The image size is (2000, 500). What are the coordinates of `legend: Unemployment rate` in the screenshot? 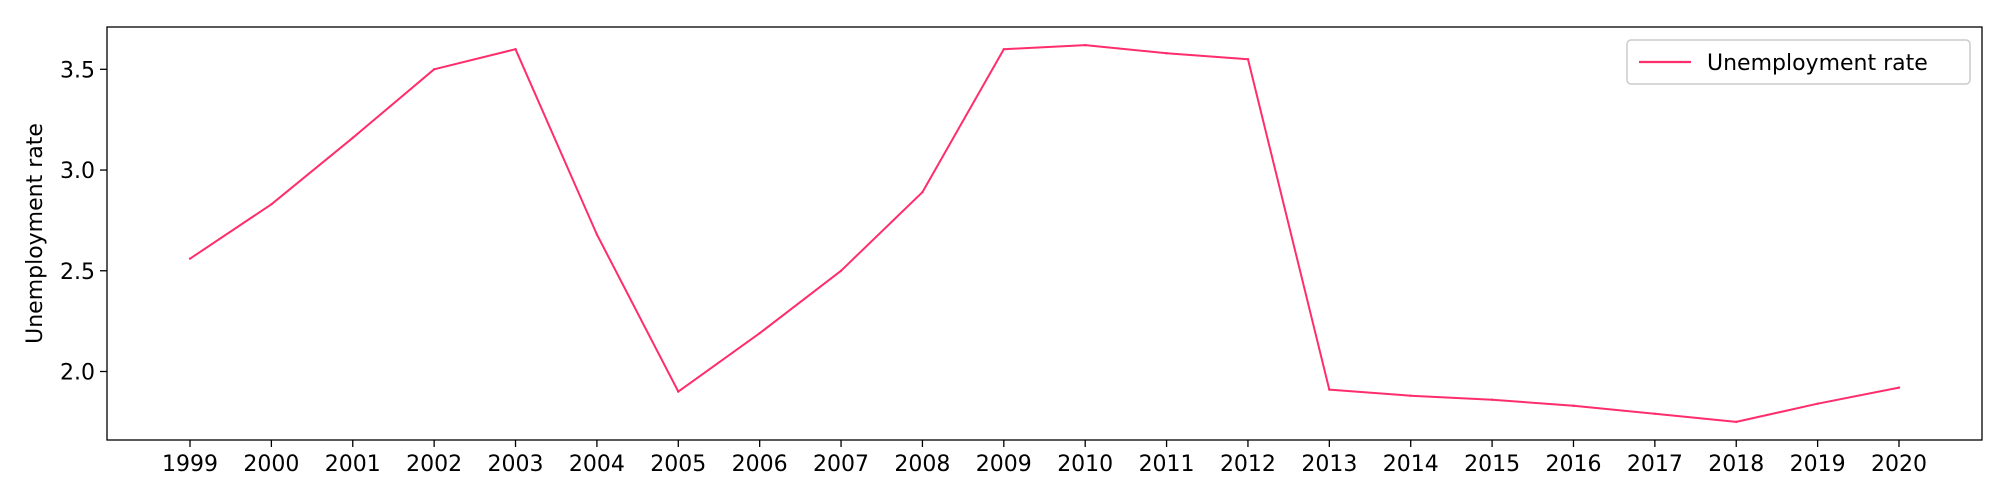 It's located at (1798, 62).